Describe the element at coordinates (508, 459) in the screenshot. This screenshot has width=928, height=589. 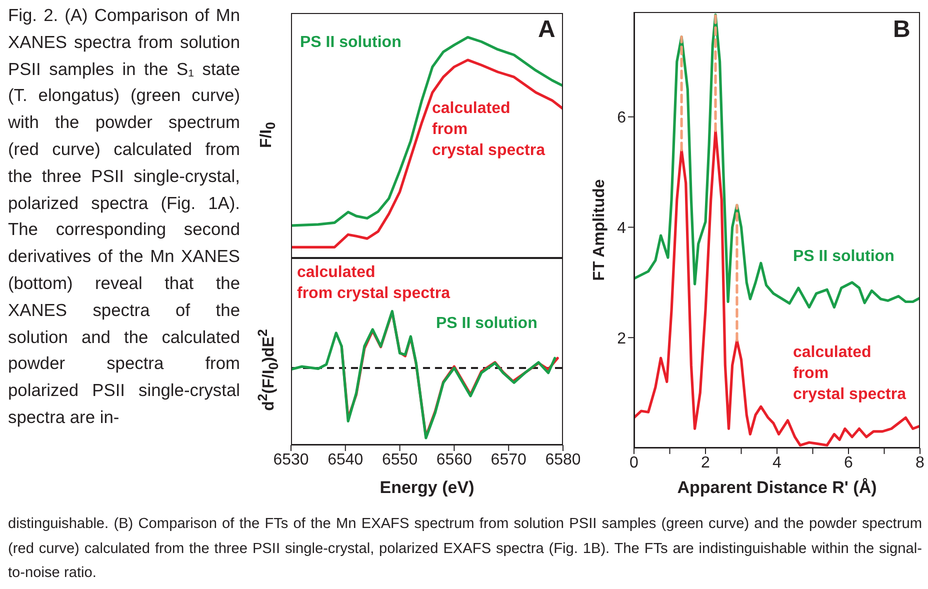
I see `x-tick-label: 6570` at that location.